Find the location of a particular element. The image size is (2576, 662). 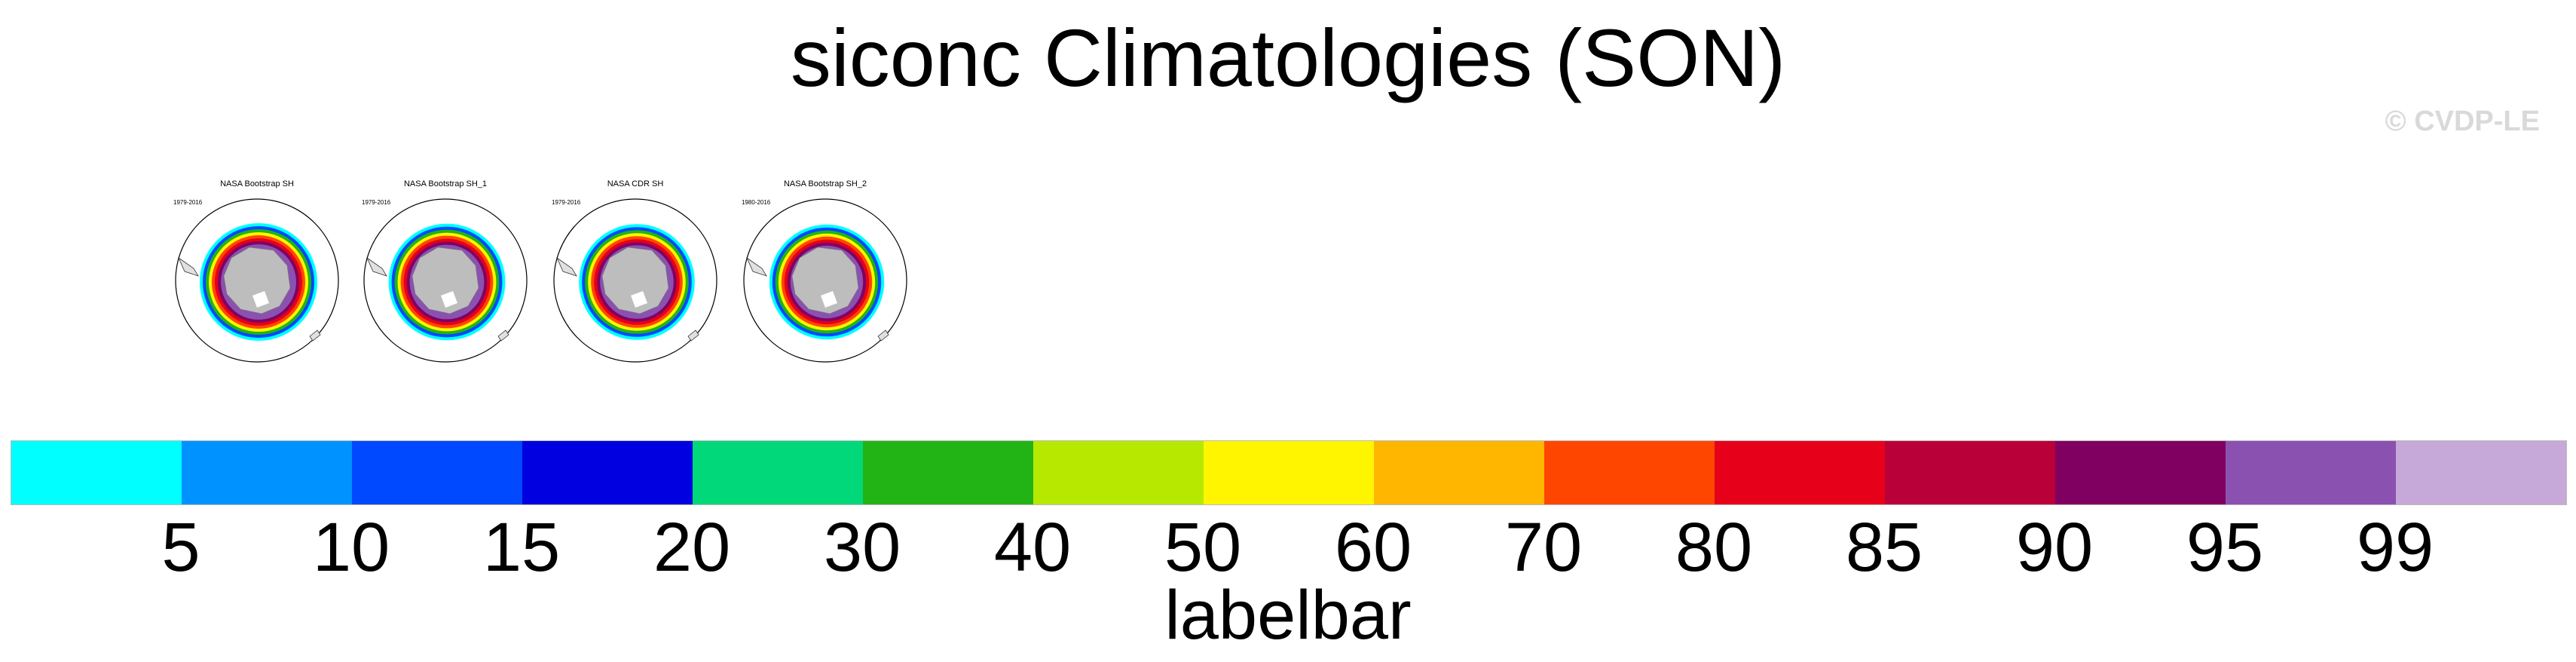

labelbar-tick-label: 80 is located at coordinates (1714, 547).